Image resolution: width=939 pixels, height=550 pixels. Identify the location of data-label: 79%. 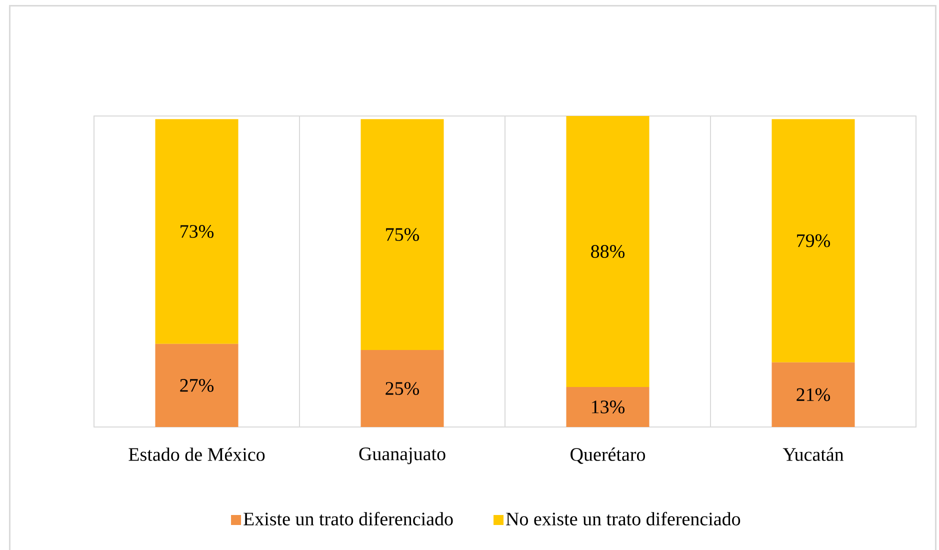
(813, 241).